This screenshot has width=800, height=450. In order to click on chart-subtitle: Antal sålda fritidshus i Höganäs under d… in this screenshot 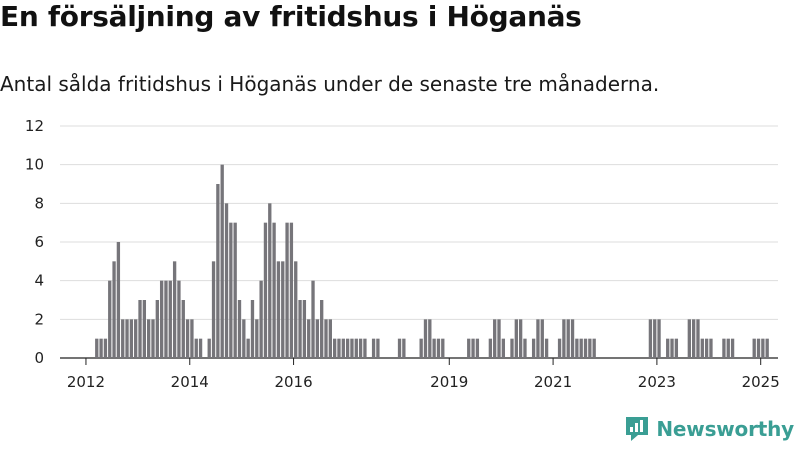, I will do `click(330, 84)`.